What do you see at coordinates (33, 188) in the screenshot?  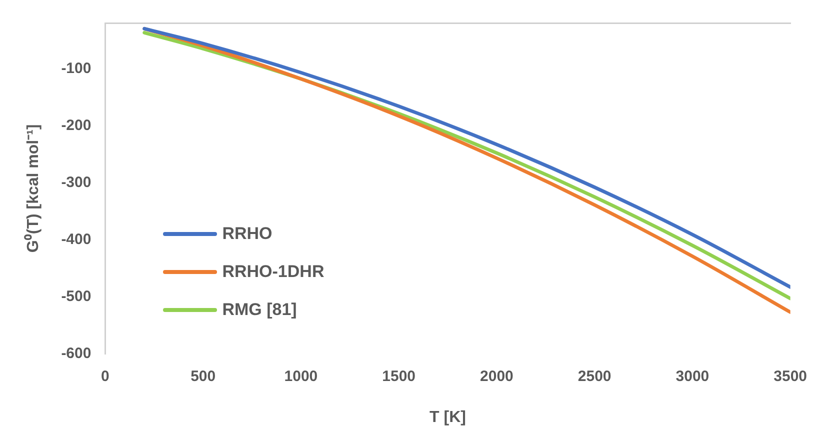 I see `y-axis-title: G⁰(T) [kcal mol⁻¹]` at bounding box center [33, 188].